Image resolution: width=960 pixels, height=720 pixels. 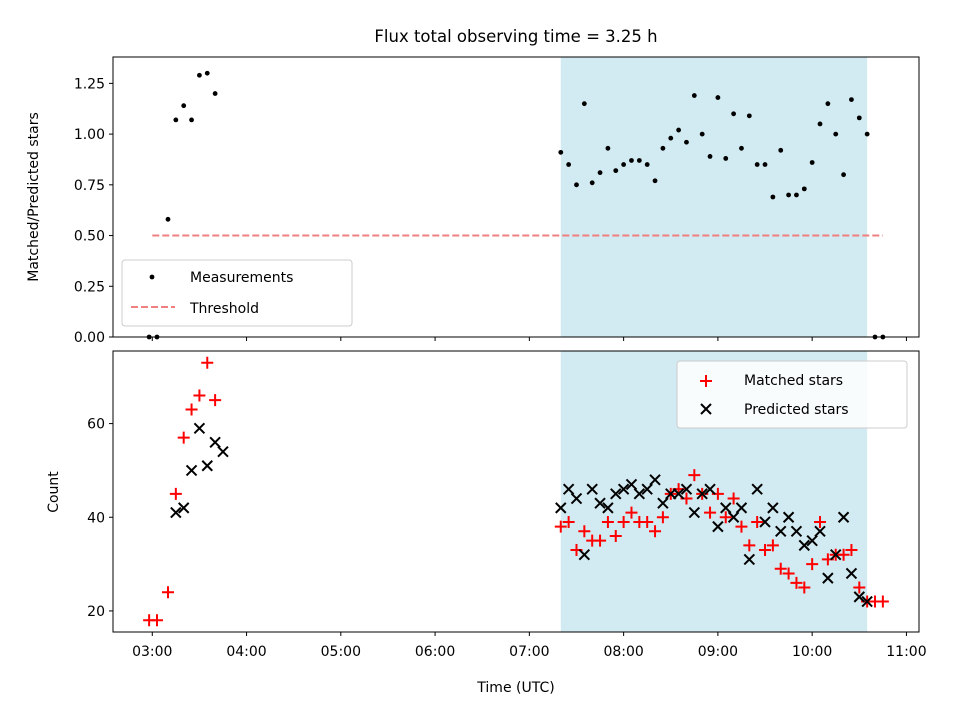 I want to click on legend-measurements-marker, so click(x=152, y=277).